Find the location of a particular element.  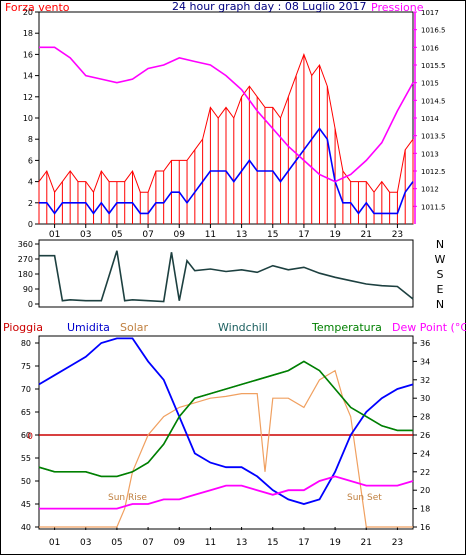

dewpoint-label: Dew Point (°C) is located at coordinates (429, 327).